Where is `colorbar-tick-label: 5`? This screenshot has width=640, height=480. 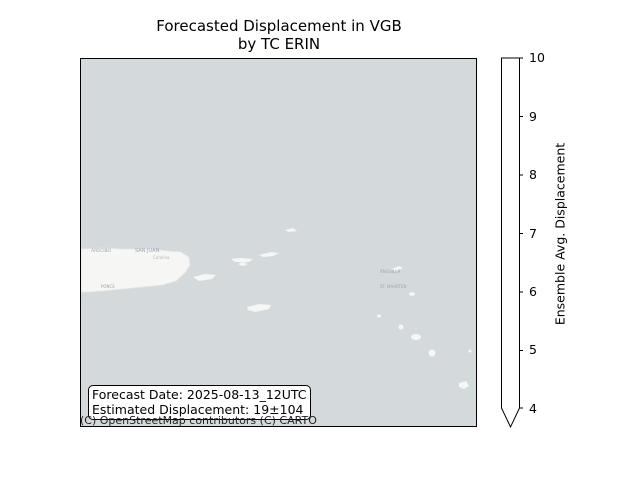
colorbar-tick-label: 5 is located at coordinates (533, 349).